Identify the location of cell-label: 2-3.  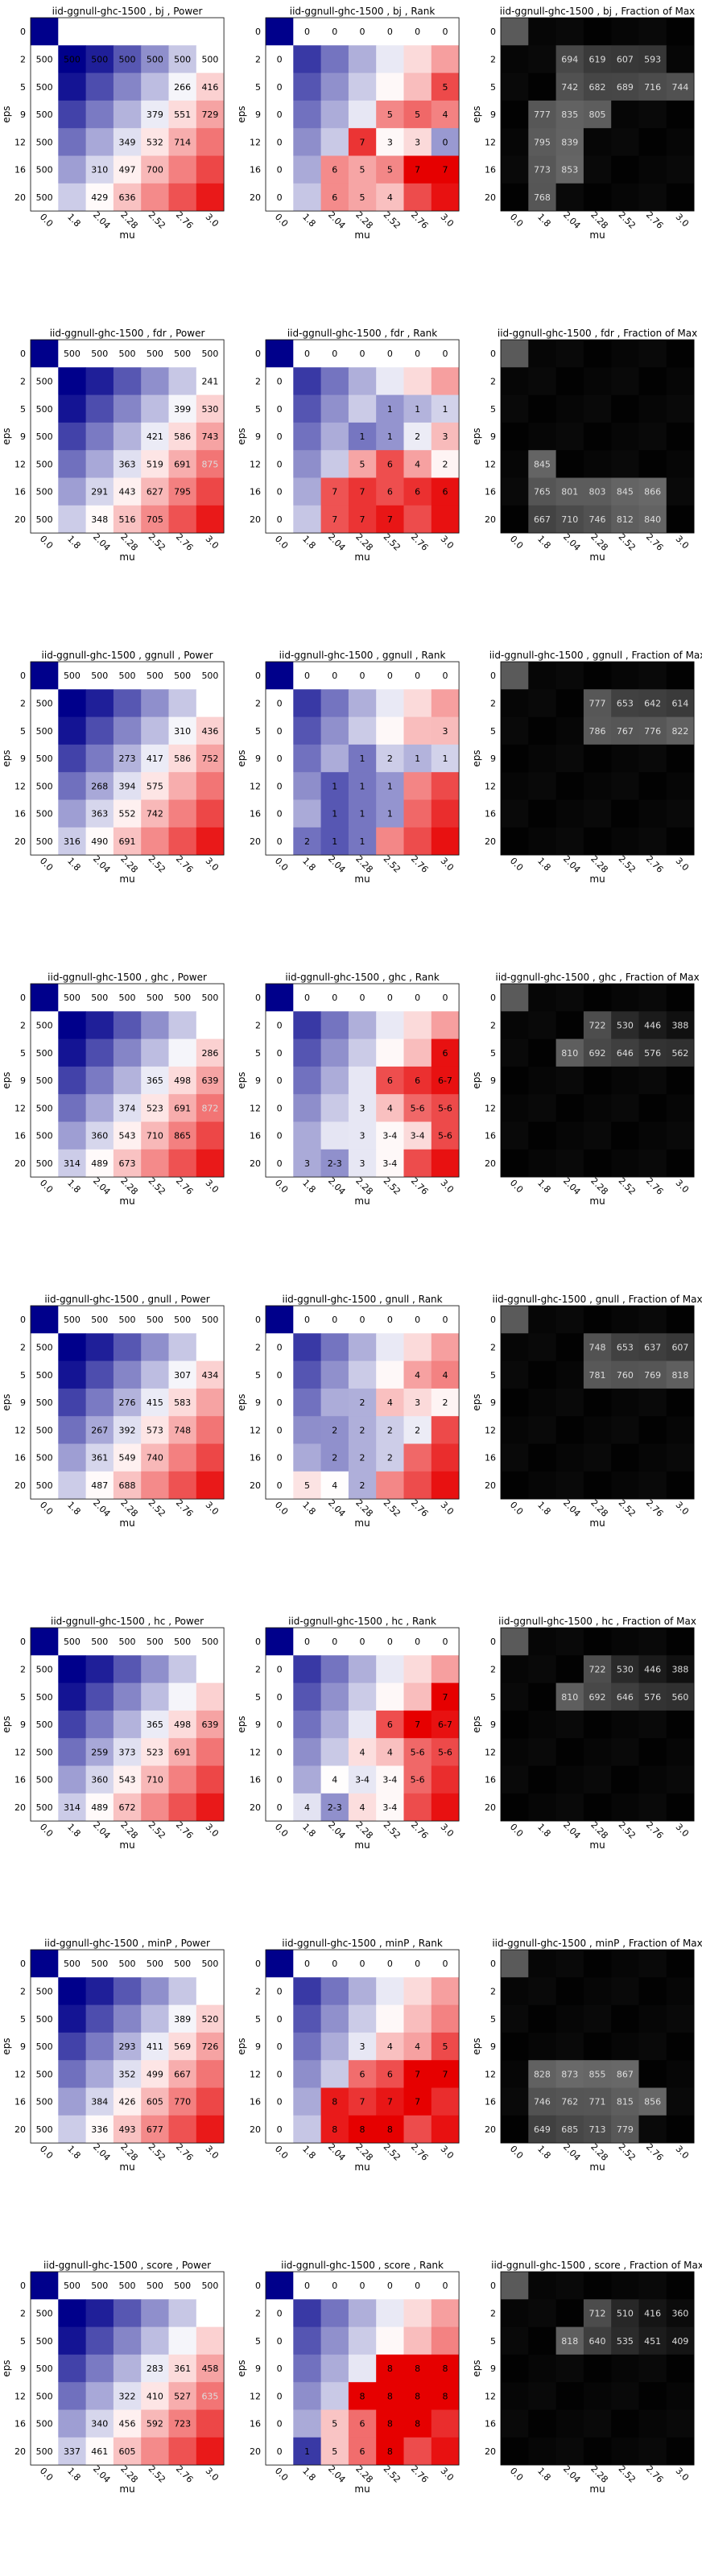
(335, 1807).